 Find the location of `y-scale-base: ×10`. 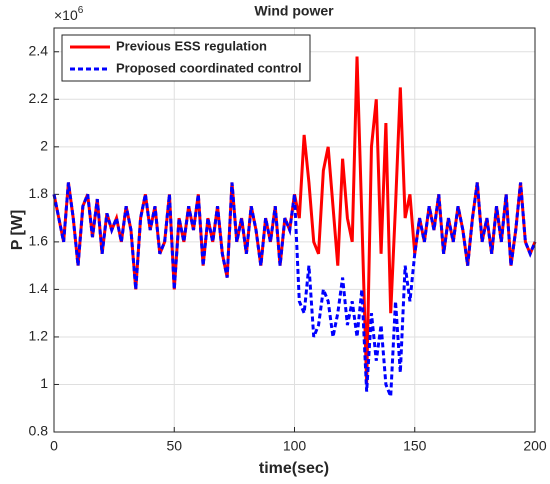

y-scale-base: ×10 is located at coordinates (66, 15).